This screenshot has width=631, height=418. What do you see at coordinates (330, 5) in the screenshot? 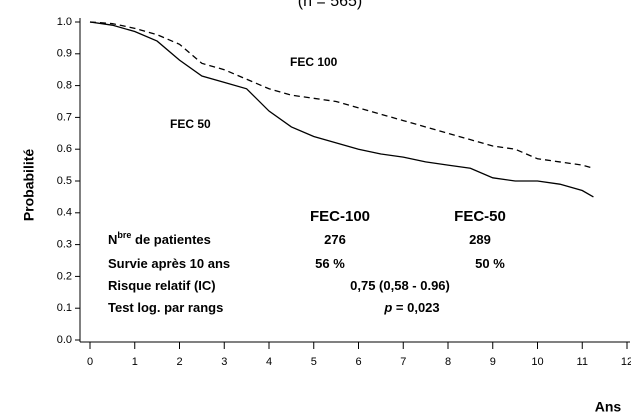
I see `chart-title: (n = 565)` at bounding box center [330, 5].